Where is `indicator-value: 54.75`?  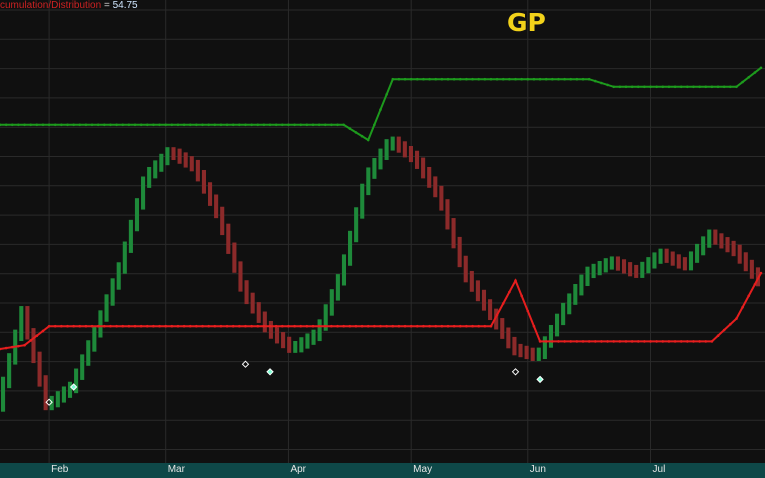 indicator-value: 54.75 is located at coordinates (125, 5).